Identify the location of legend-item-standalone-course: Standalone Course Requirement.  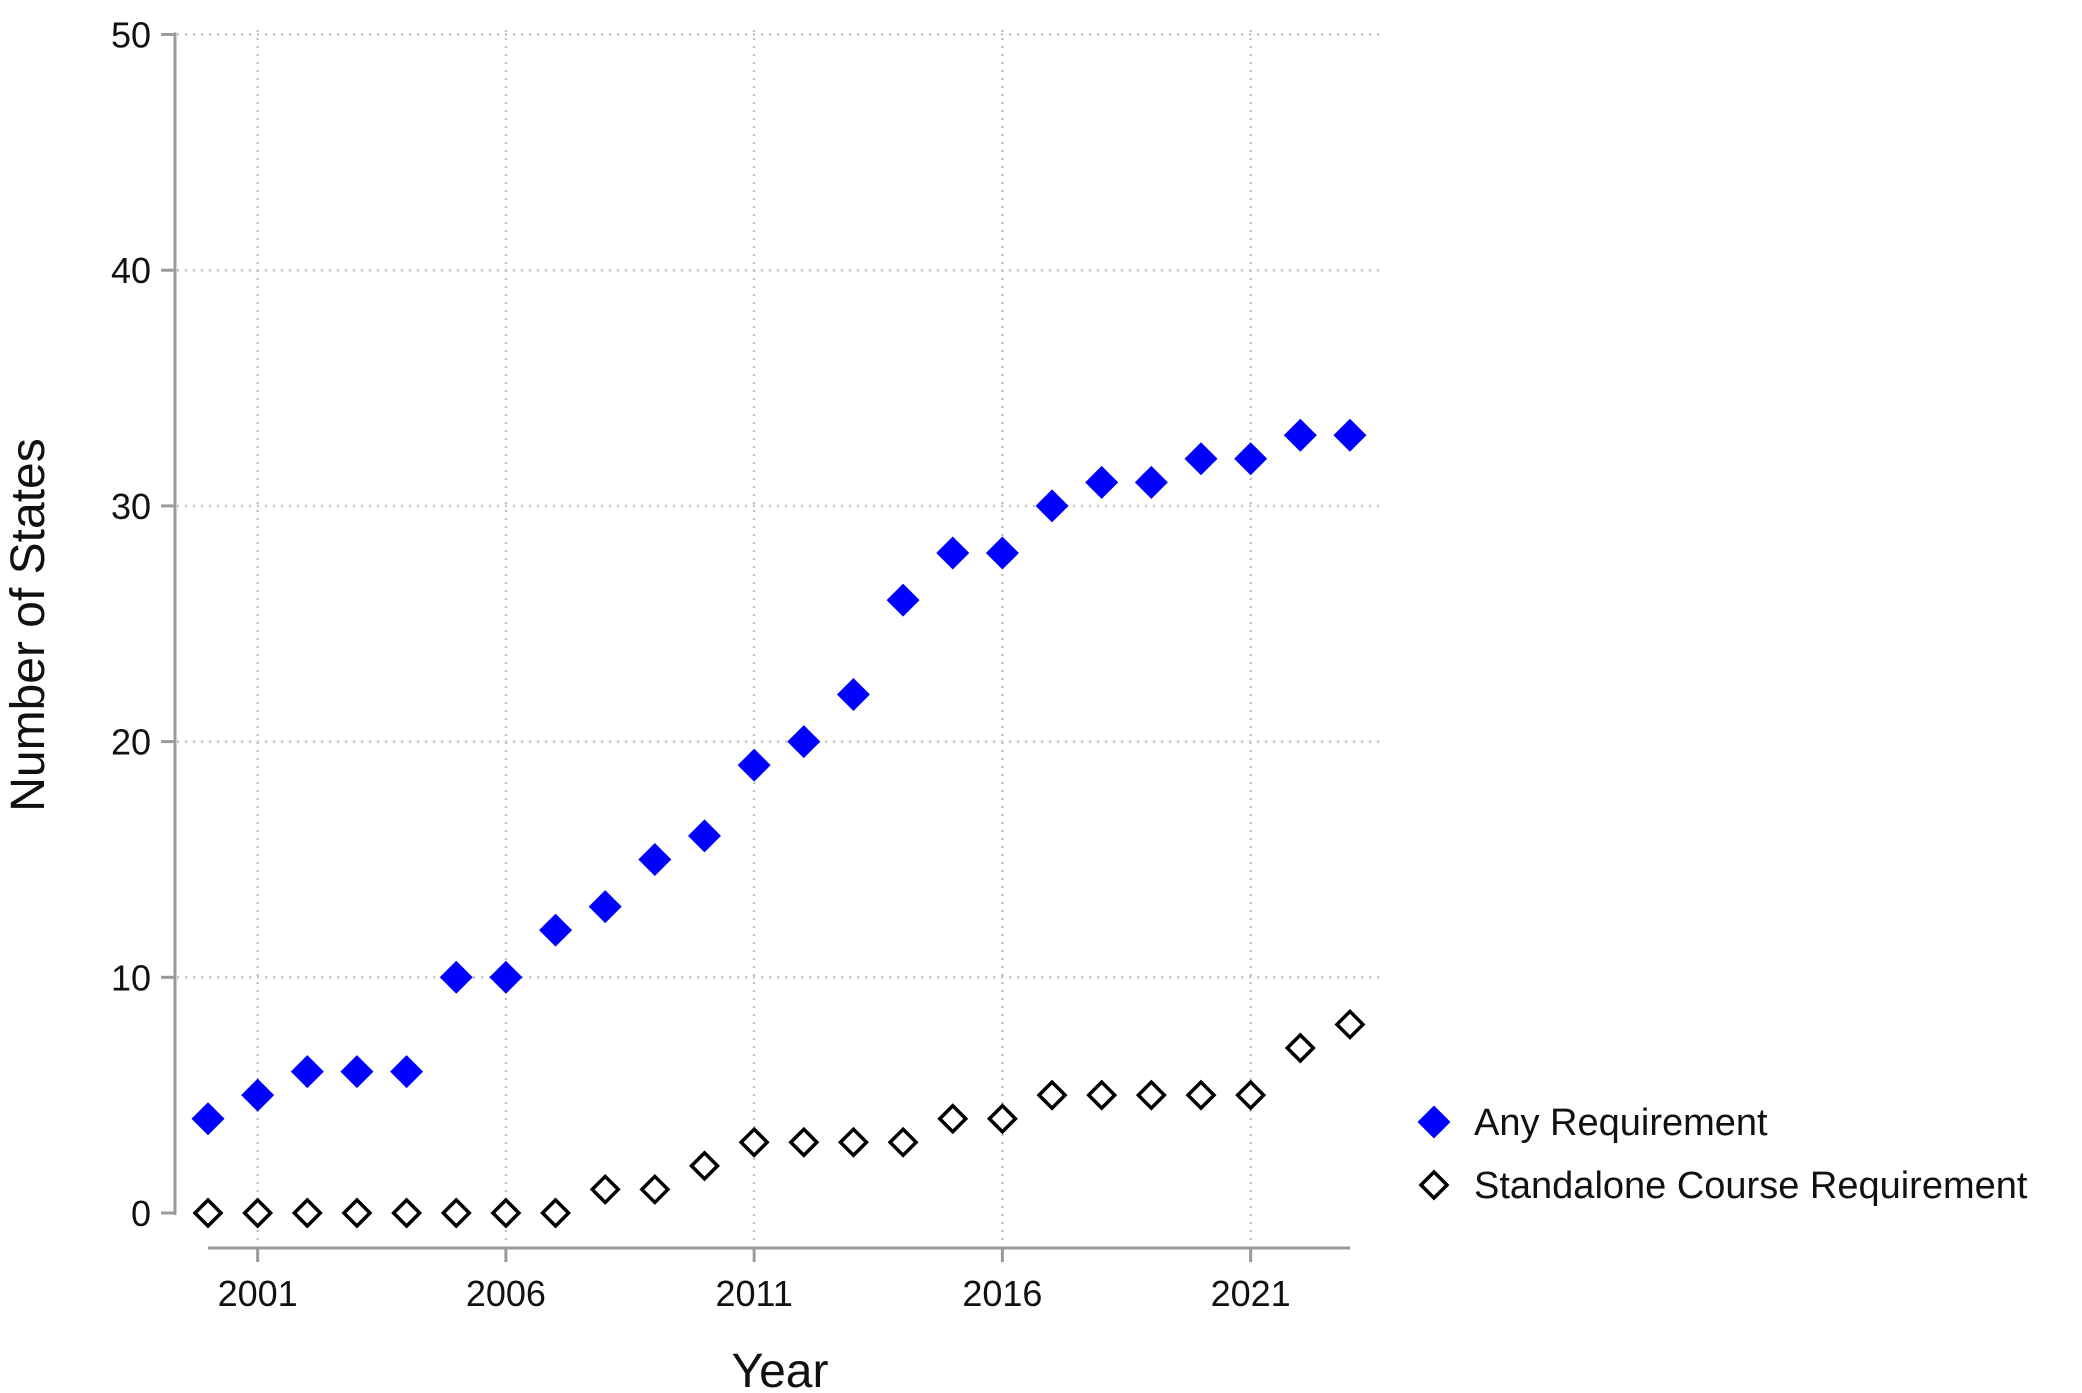
(1723, 1186).